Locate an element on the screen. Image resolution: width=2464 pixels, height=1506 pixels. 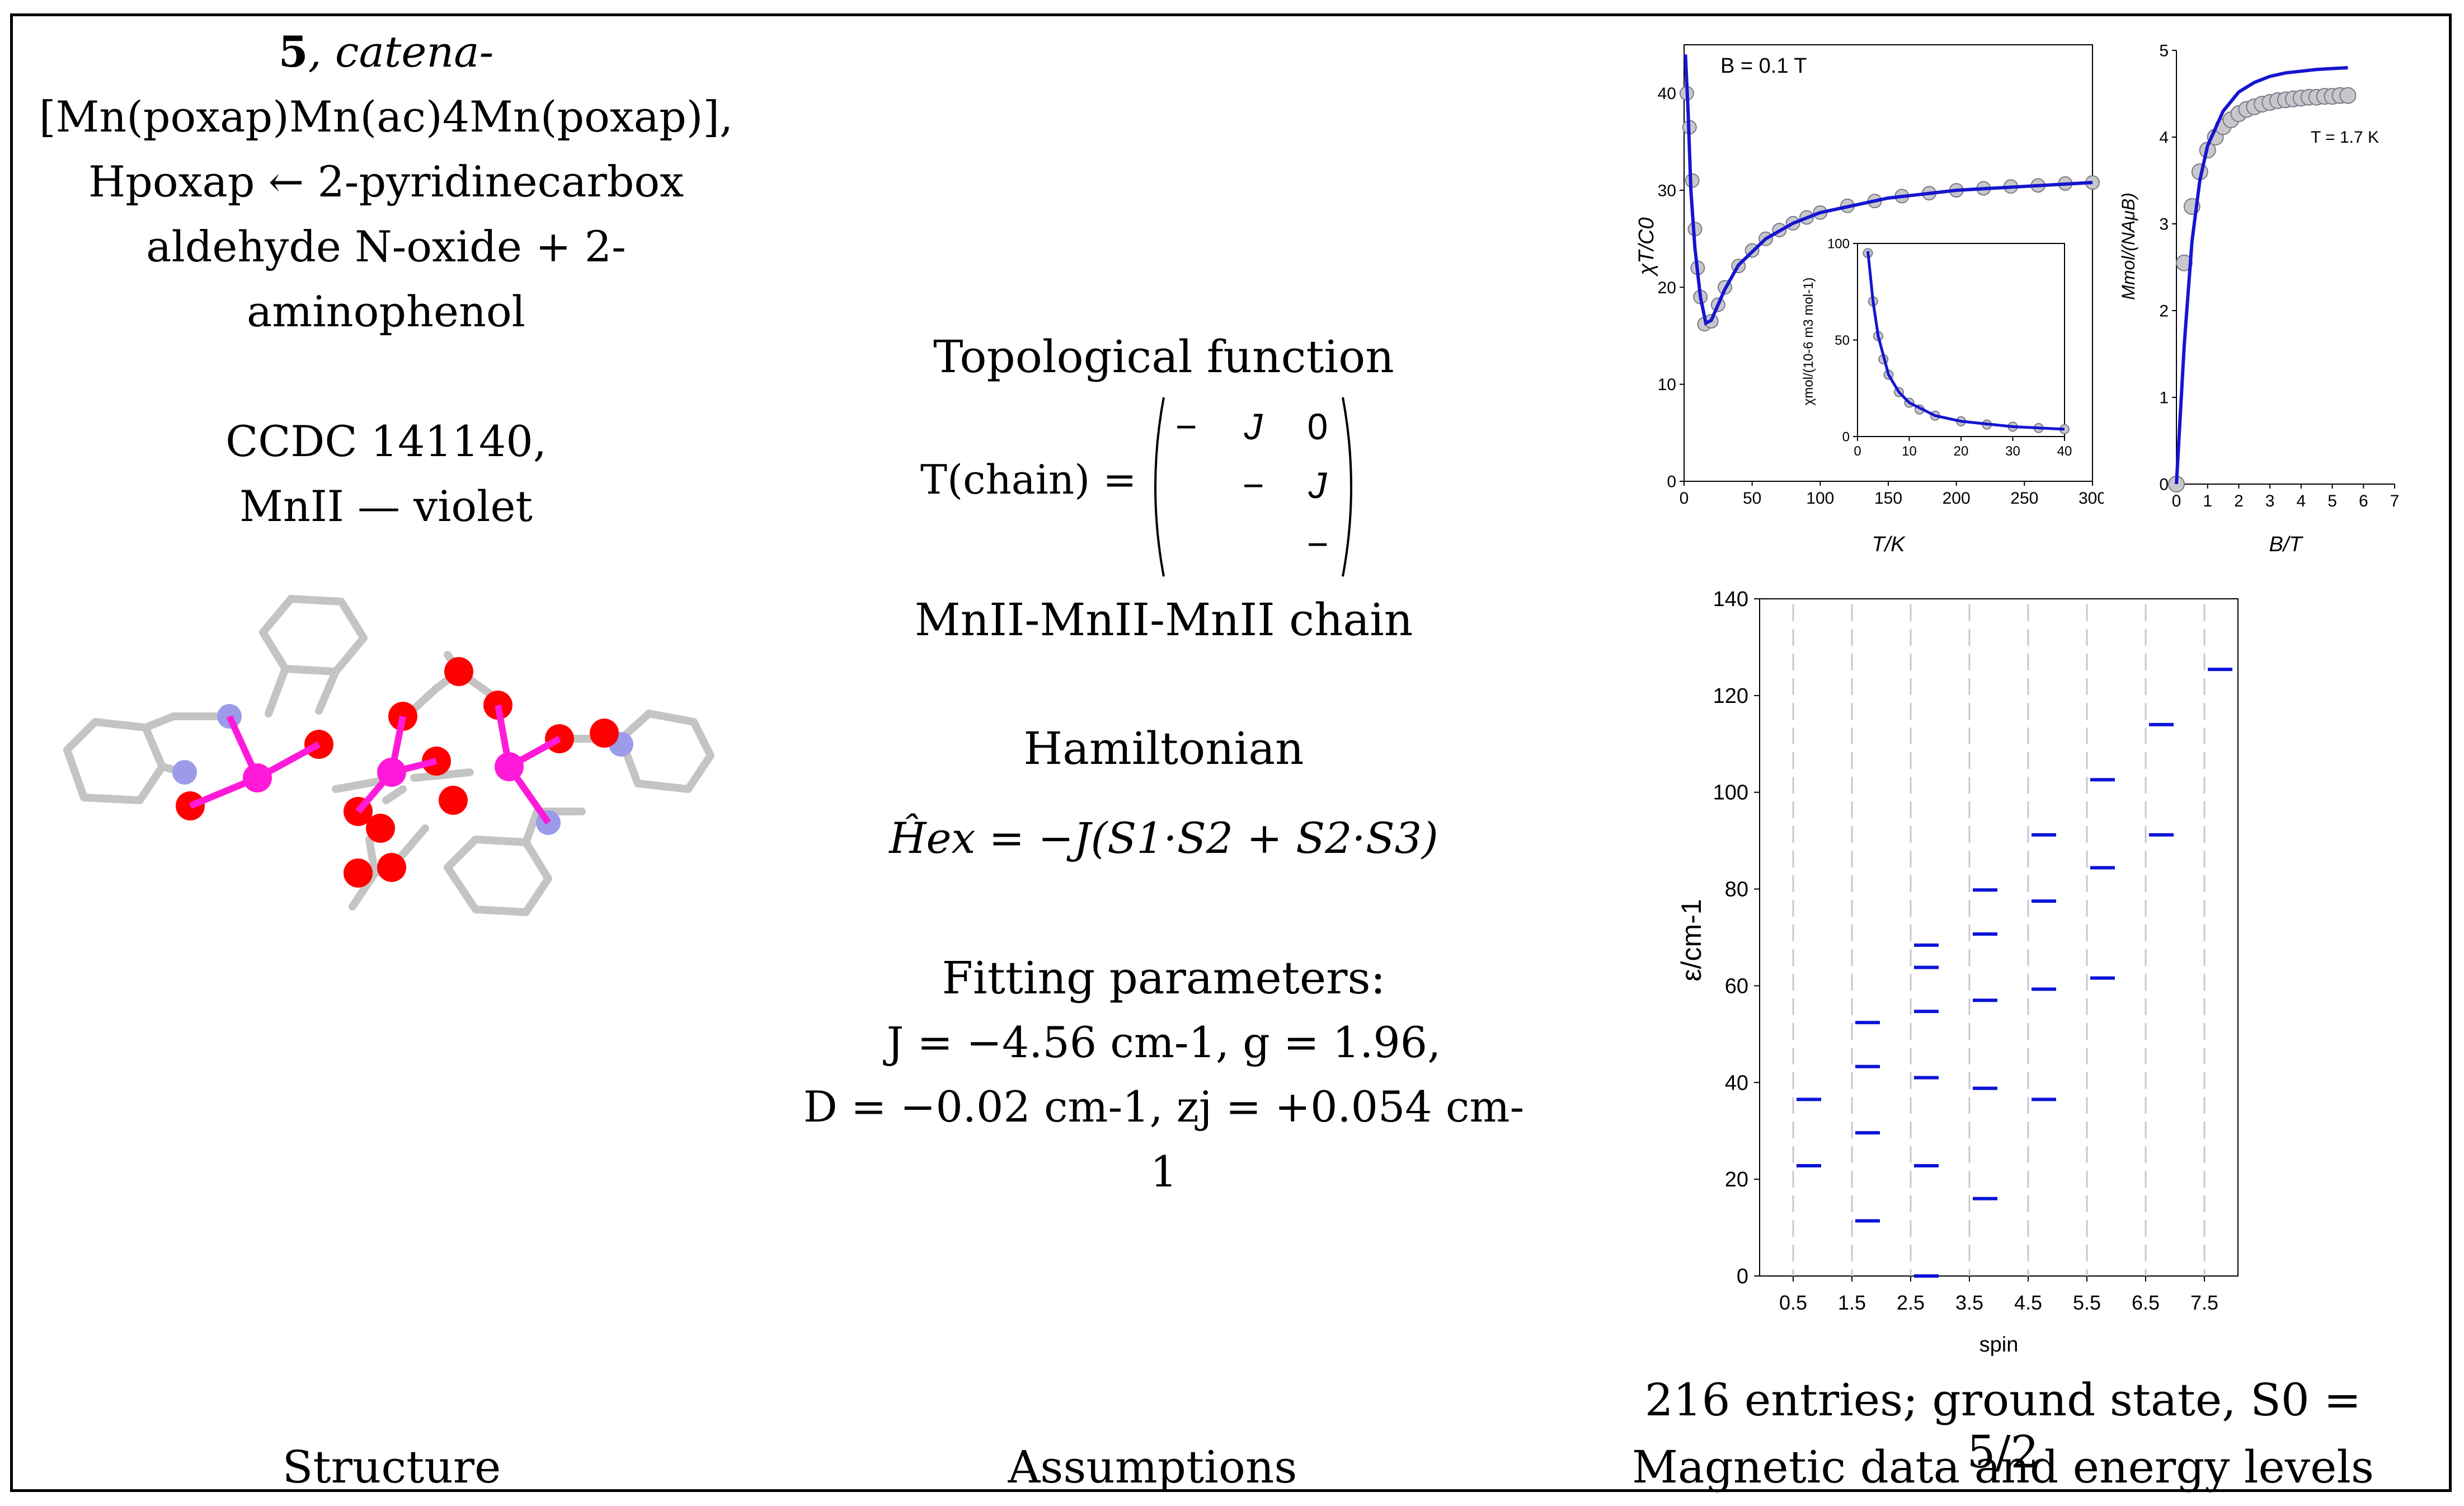
matrix-cell: 0 is located at coordinates (1318, 427).